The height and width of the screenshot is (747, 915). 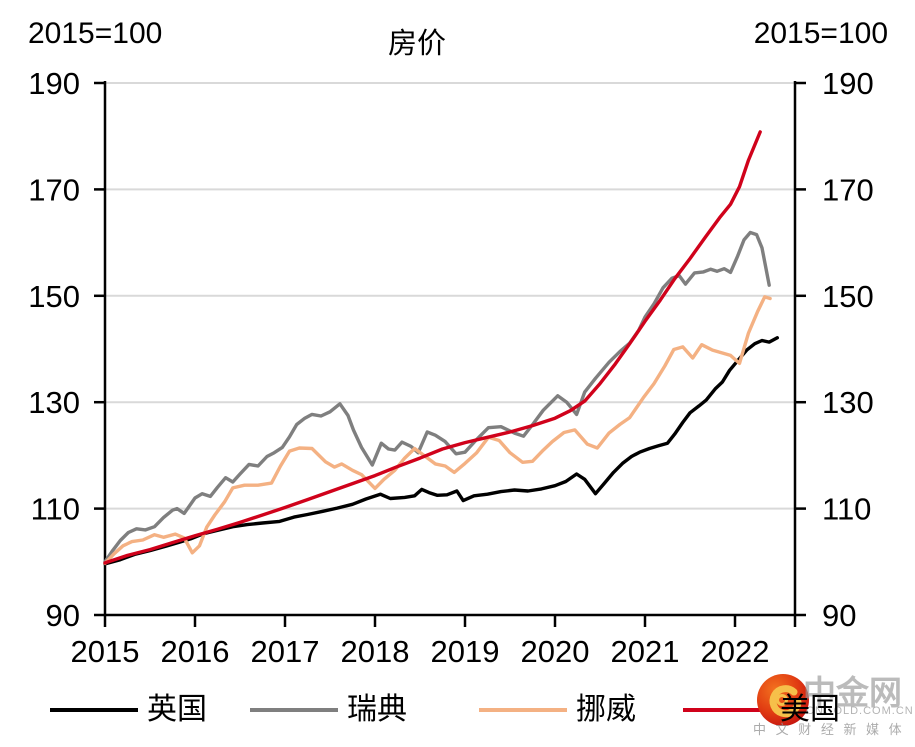 I want to click on watermark-brand: 中金网, so click(x=852, y=692).